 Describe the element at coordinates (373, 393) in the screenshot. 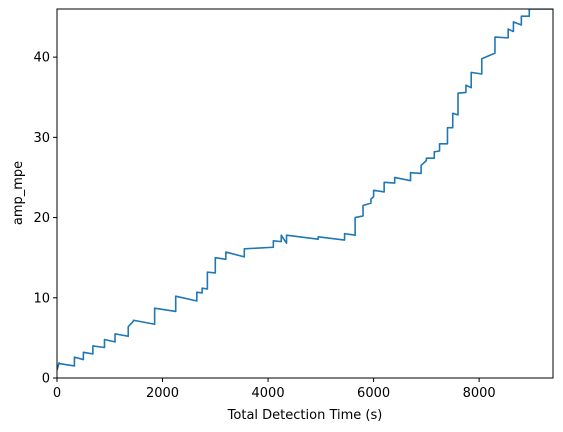

I see `x-tick-label: 6000` at that location.